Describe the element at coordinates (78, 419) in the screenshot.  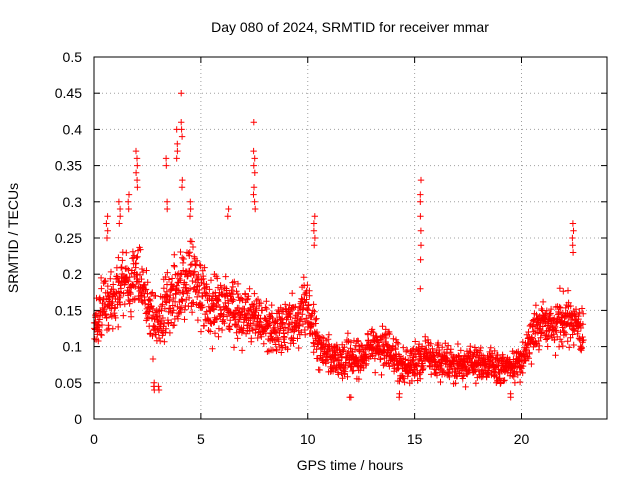
I see `y-tick-label: 0` at that location.